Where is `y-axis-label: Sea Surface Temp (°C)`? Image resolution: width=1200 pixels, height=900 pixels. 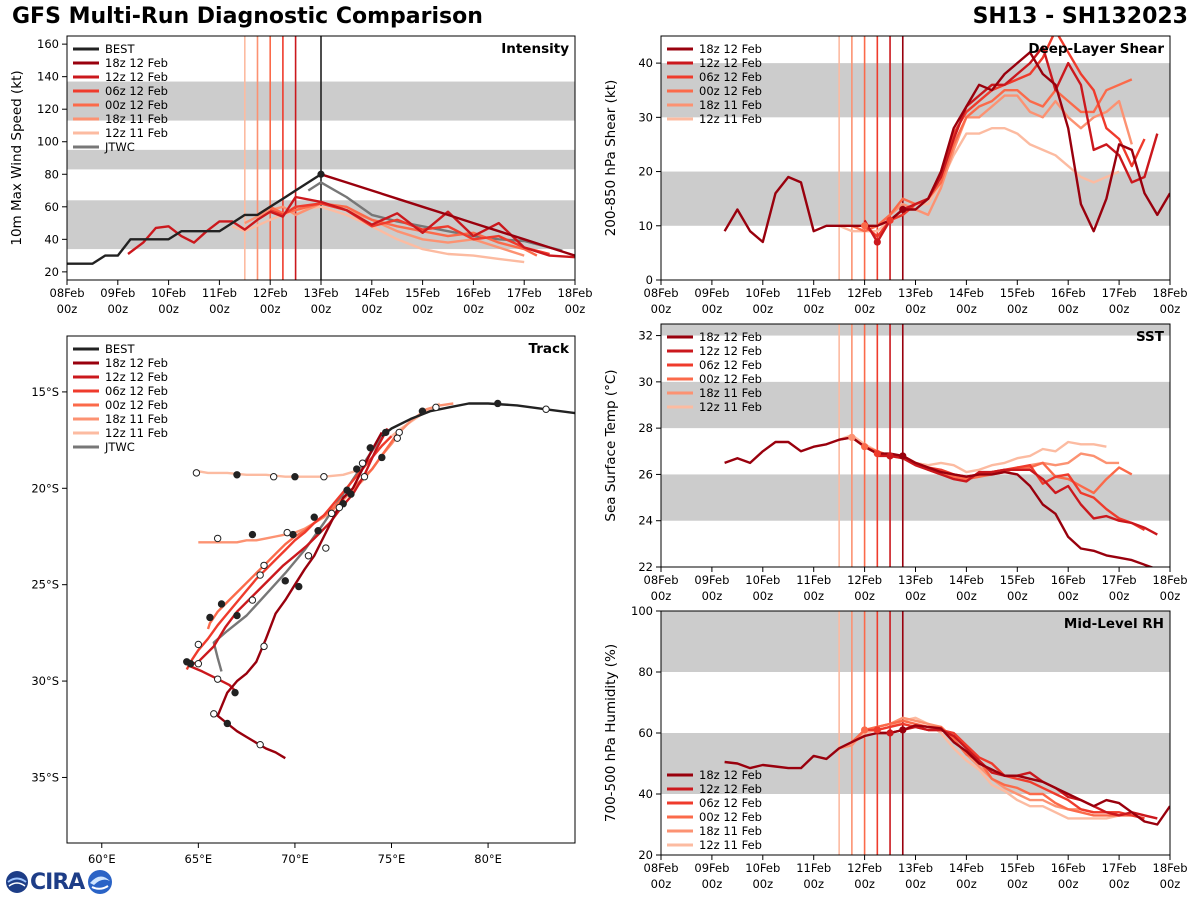
y-axis-label: Sea Surface Temp (°C) is located at coordinates (611, 445).